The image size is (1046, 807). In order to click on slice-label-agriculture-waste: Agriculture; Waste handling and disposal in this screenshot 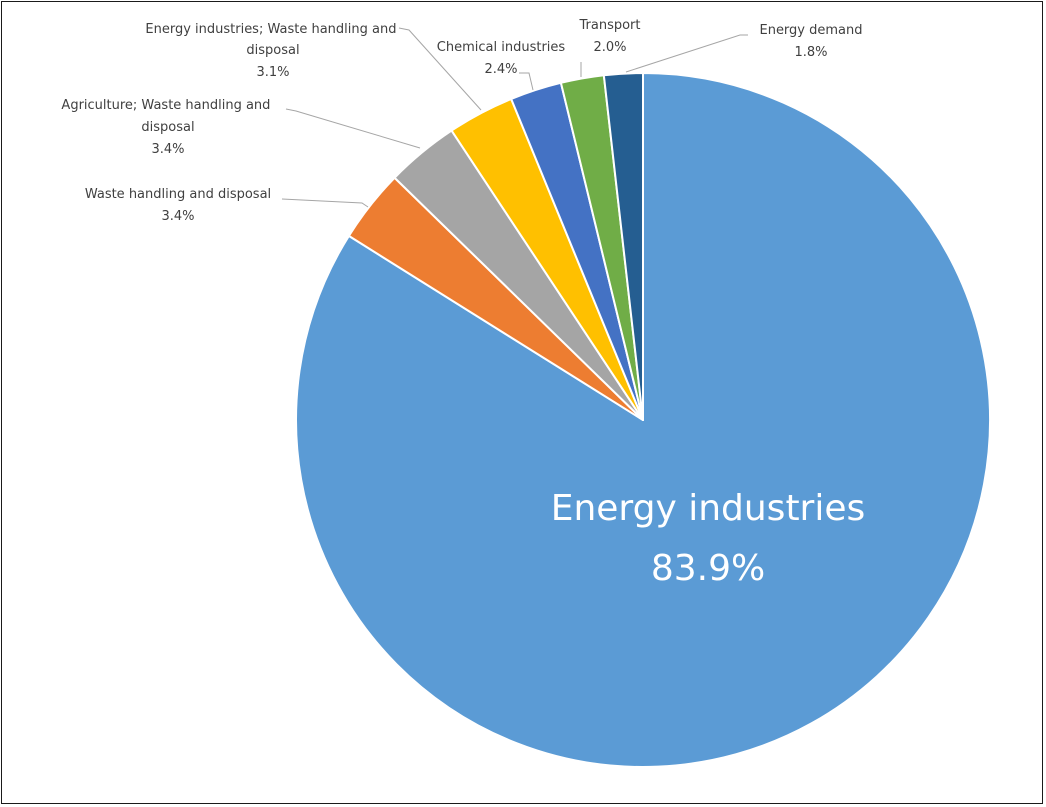, I will do `click(167, 116)`.